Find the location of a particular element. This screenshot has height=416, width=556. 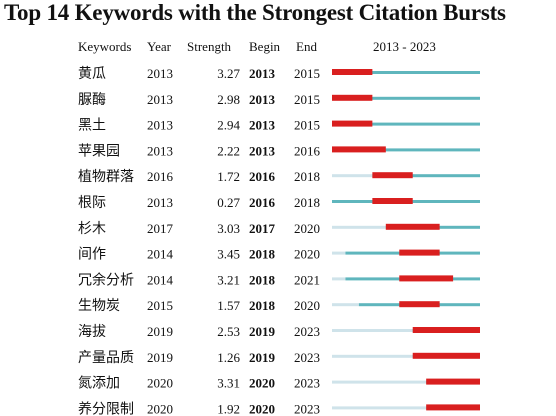

strength-value: 2.94 is located at coordinates (228, 125).